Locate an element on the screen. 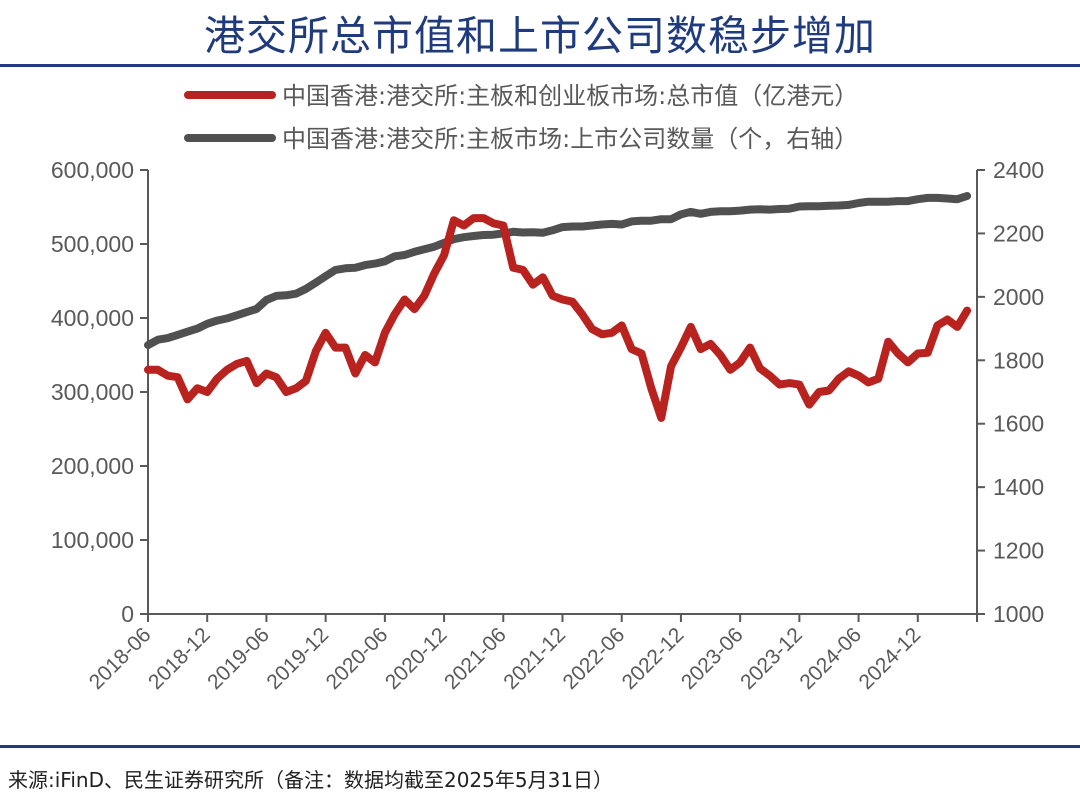 Image resolution: width=1080 pixels, height=801 pixels. left-tick-label: 300,000 is located at coordinates (92, 392).